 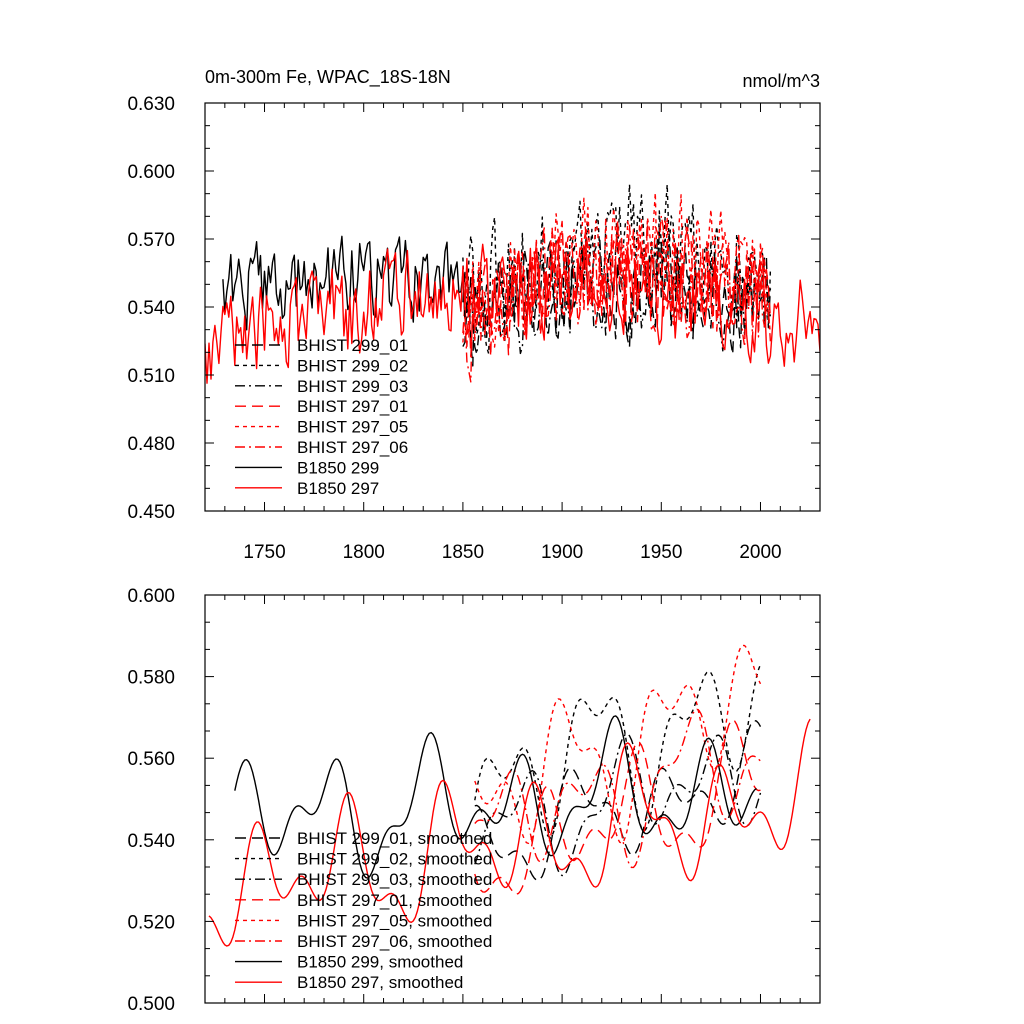 I want to click on top-series-layer, so click(x=512, y=283).